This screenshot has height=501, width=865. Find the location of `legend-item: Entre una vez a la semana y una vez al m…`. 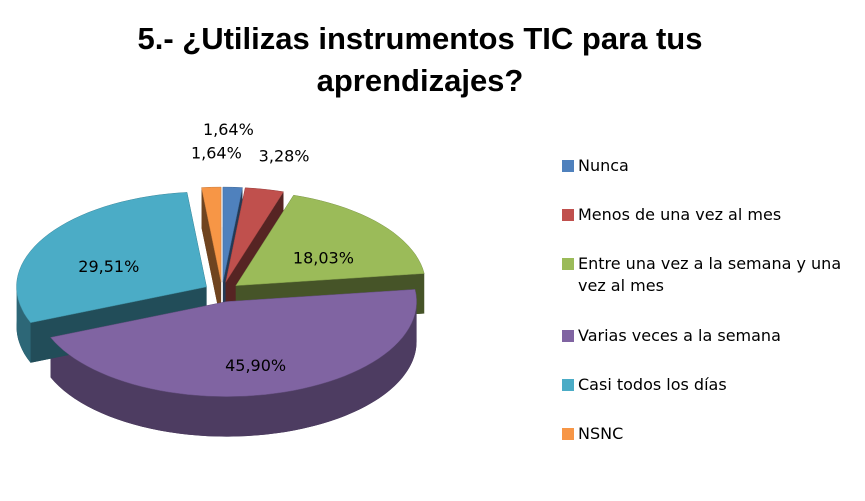

legend-item: Entre una vez a la semana y una vez al m… is located at coordinates (712, 275).